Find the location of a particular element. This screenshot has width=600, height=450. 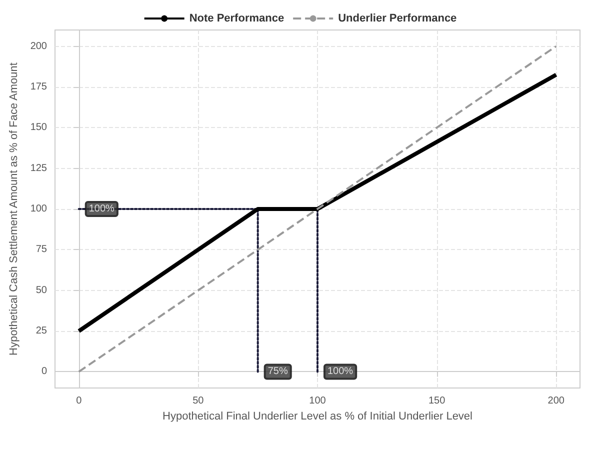

x-tick-label: 150 is located at coordinates (437, 401).